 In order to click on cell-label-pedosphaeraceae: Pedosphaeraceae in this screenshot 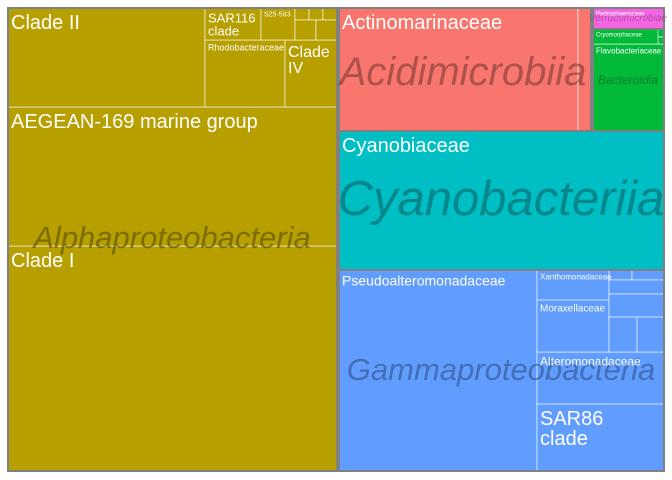, I will do `click(620, 15)`.